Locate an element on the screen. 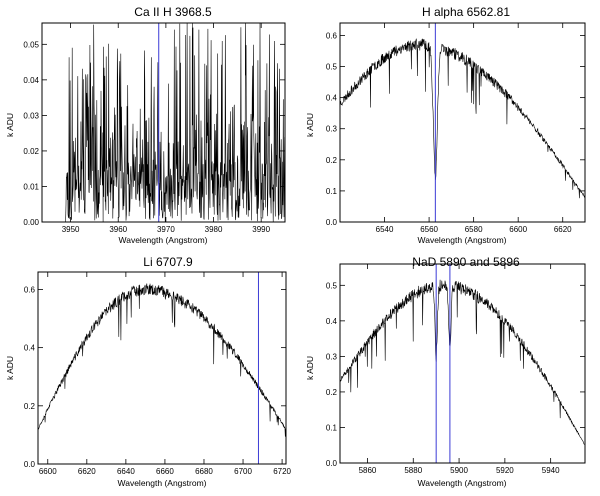 The width and height of the screenshot is (600, 496). panel-title: NaD 5890 and 5896 is located at coordinates (466, 262).